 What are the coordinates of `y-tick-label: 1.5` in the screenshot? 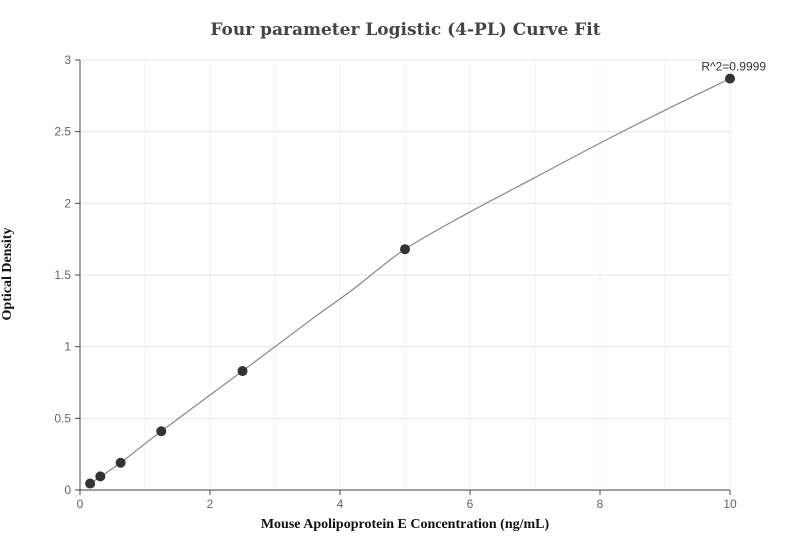 It's located at (62, 275).